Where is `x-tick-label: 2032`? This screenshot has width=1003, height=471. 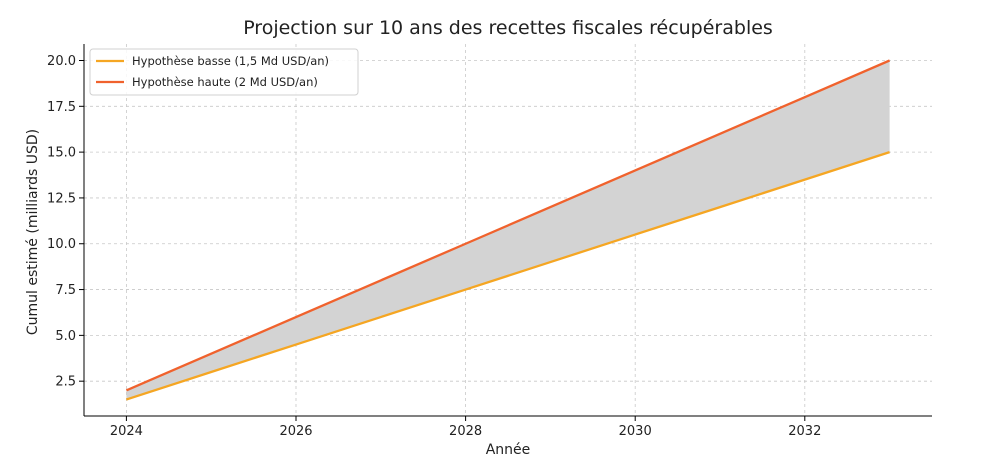
x-tick-label: 2032 is located at coordinates (804, 431).